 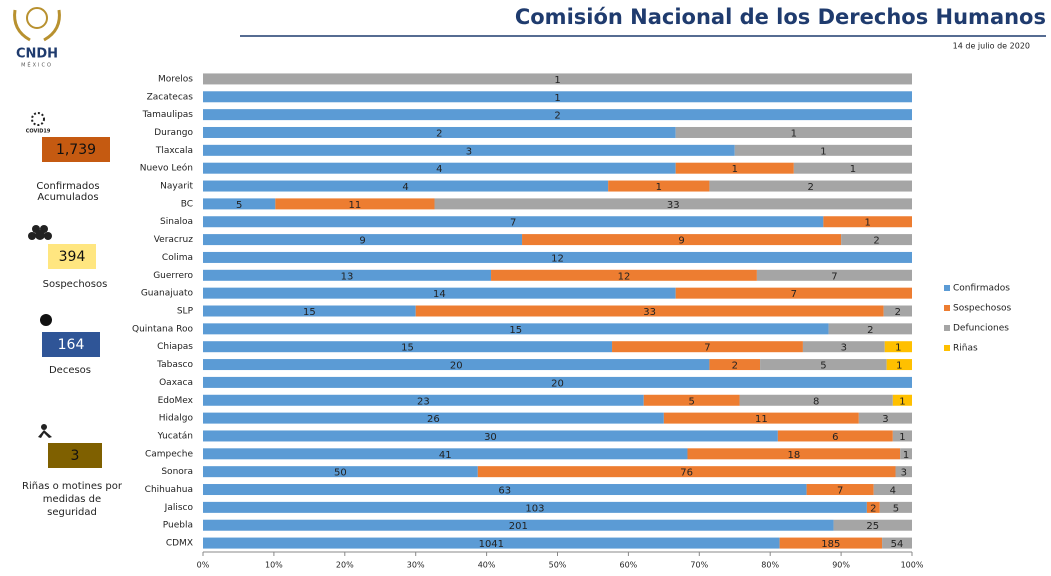 What do you see at coordinates (629, 565) in the screenshot?
I see `x-tick-label: 60%` at bounding box center [629, 565].